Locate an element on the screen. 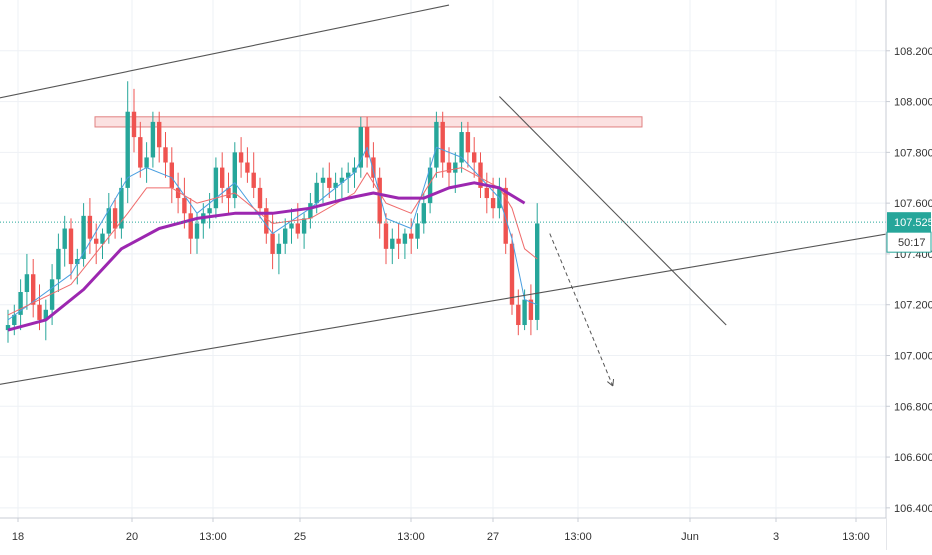 The width and height of the screenshot is (932, 555). y-tick-label: 107.200 is located at coordinates (913, 306).